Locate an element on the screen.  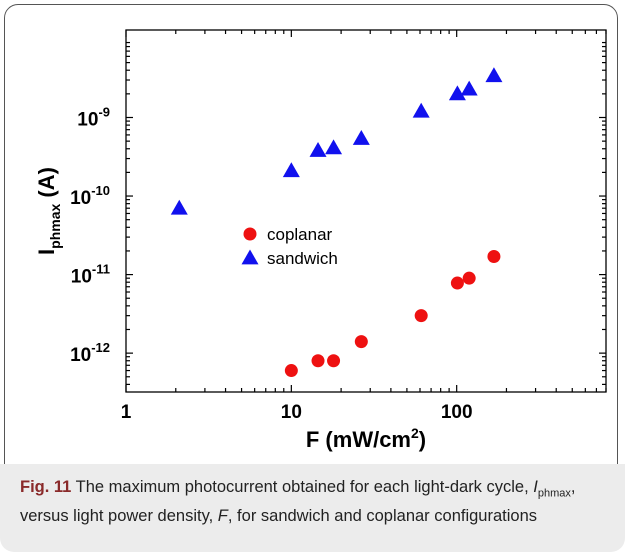
x-axis-label: F (mW/cm2) is located at coordinates (366, 438).